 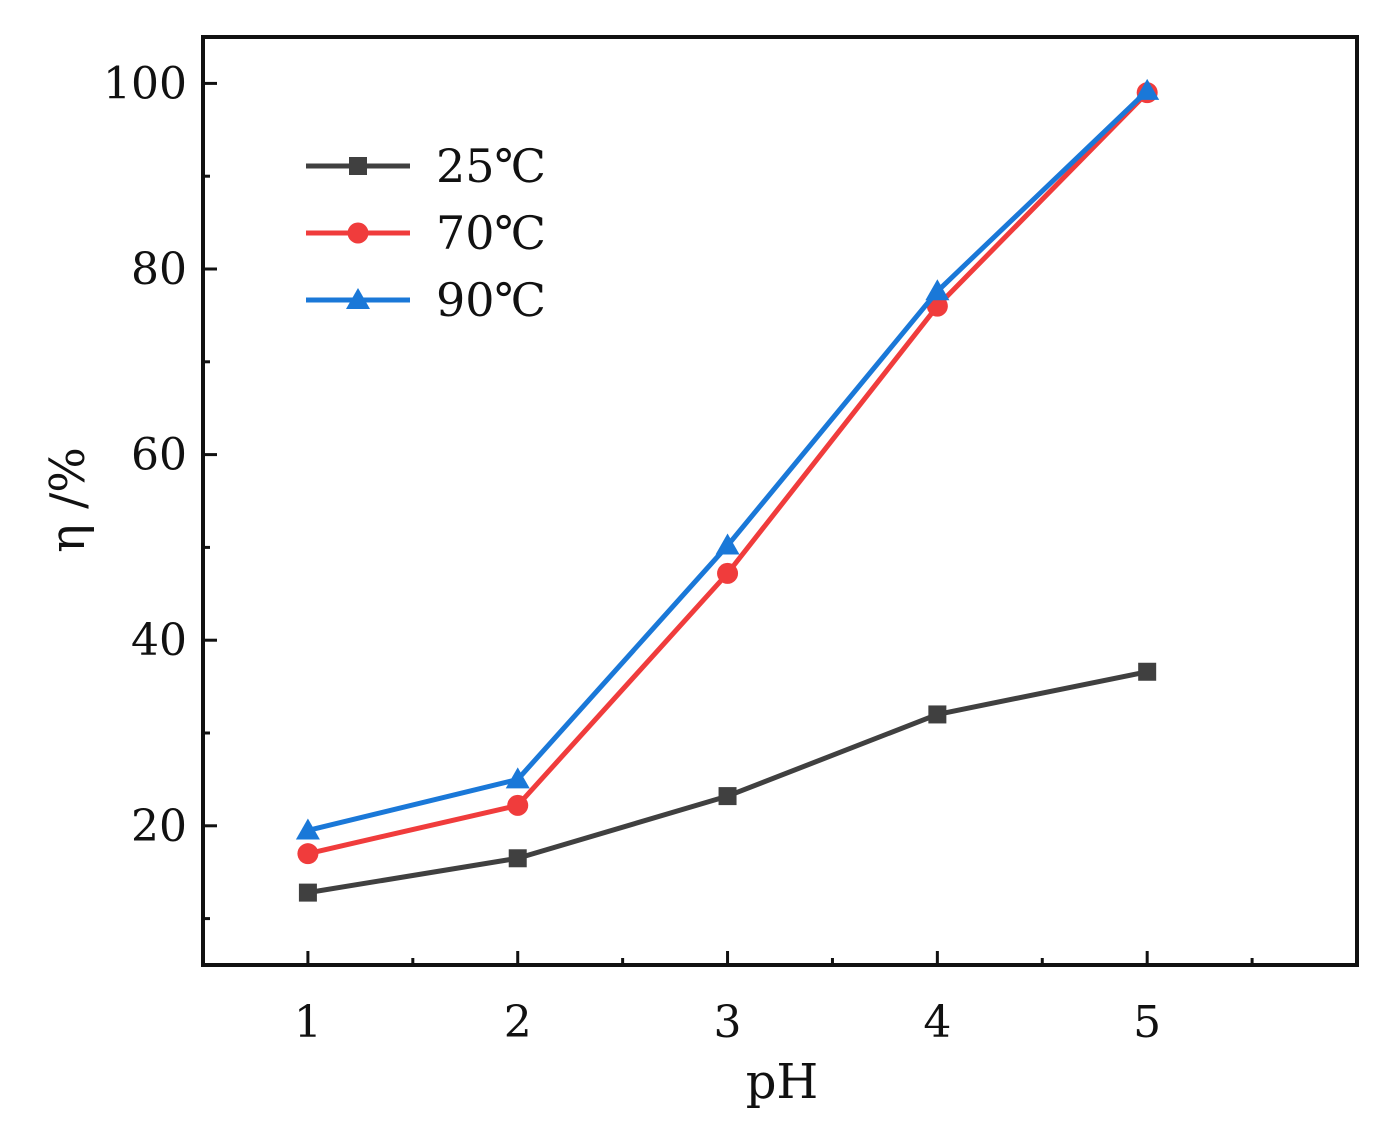 I want to click on legend-label: 90℃, so click(x=491, y=300).